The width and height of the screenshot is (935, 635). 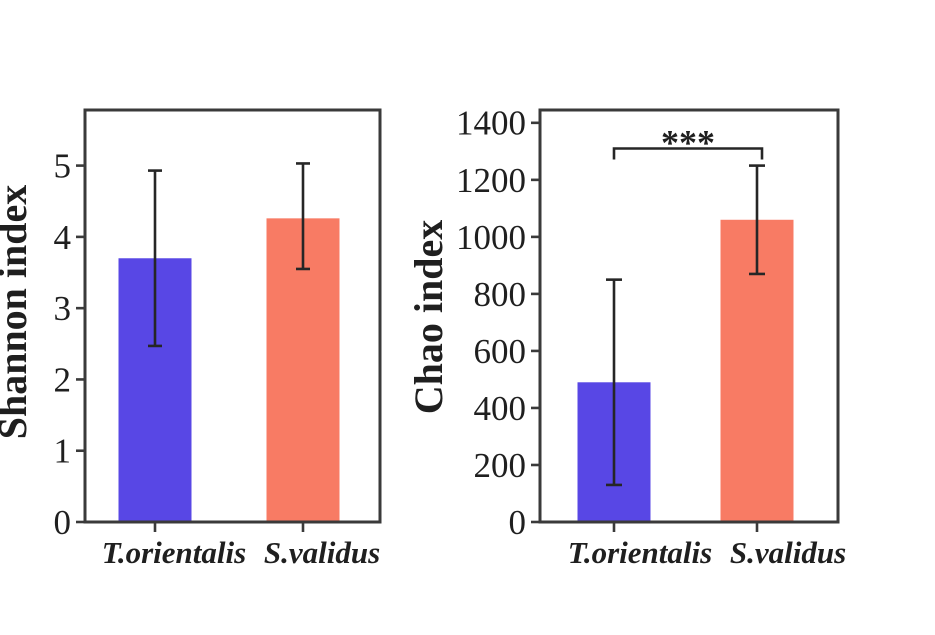 I want to click on y-tick-label: 3, so click(x=63, y=308).